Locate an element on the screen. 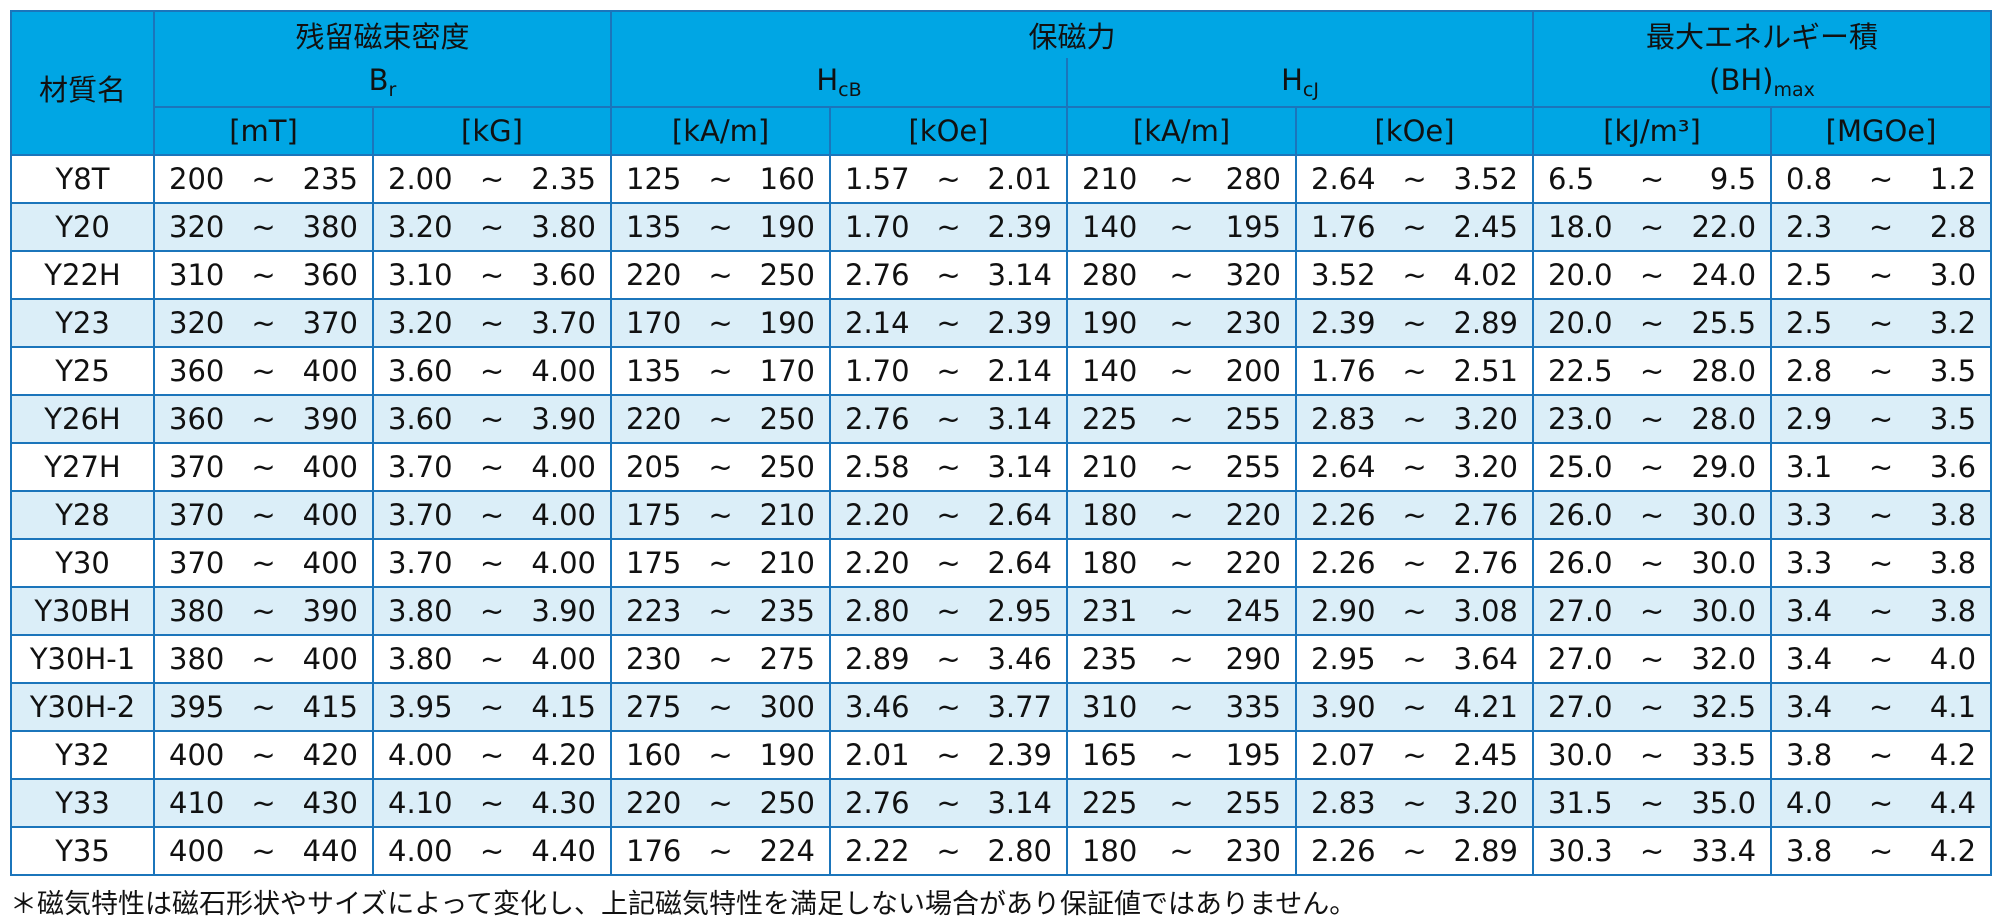  range-cell: 225 ~255 is located at coordinates (1182, 803).